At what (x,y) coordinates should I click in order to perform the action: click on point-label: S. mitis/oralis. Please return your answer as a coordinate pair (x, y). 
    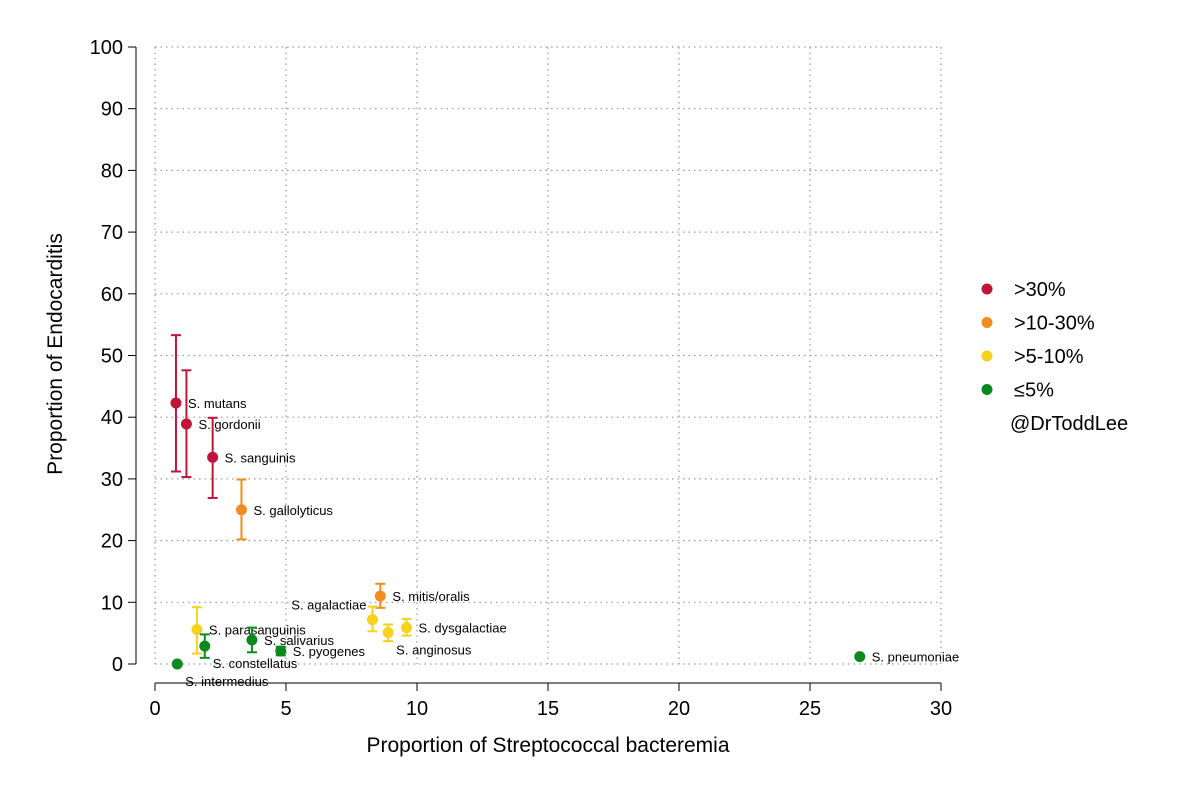
    Looking at the image, I should click on (431, 596).